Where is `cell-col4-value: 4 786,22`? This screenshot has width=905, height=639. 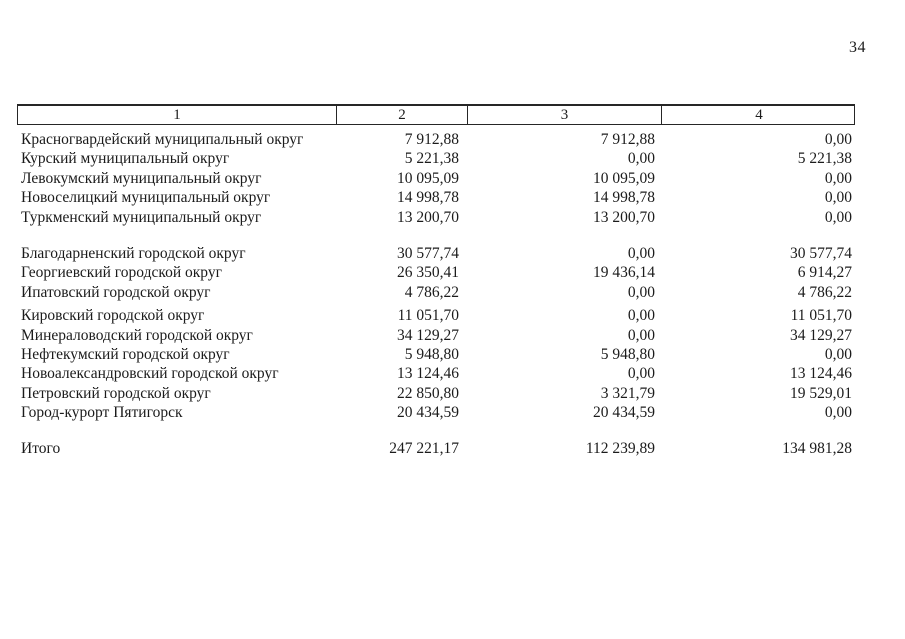 cell-col4-value: 4 786,22 is located at coordinates (824, 292).